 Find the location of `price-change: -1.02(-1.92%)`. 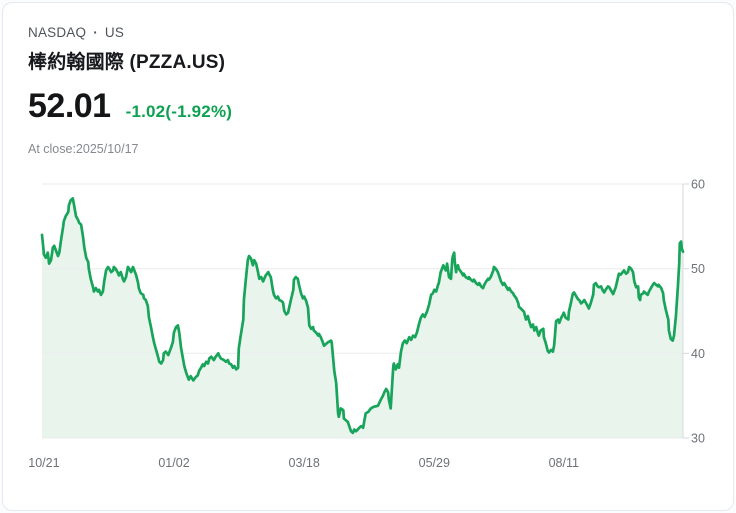

price-change: -1.02(-1.92%) is located at coordinates (179, 111).